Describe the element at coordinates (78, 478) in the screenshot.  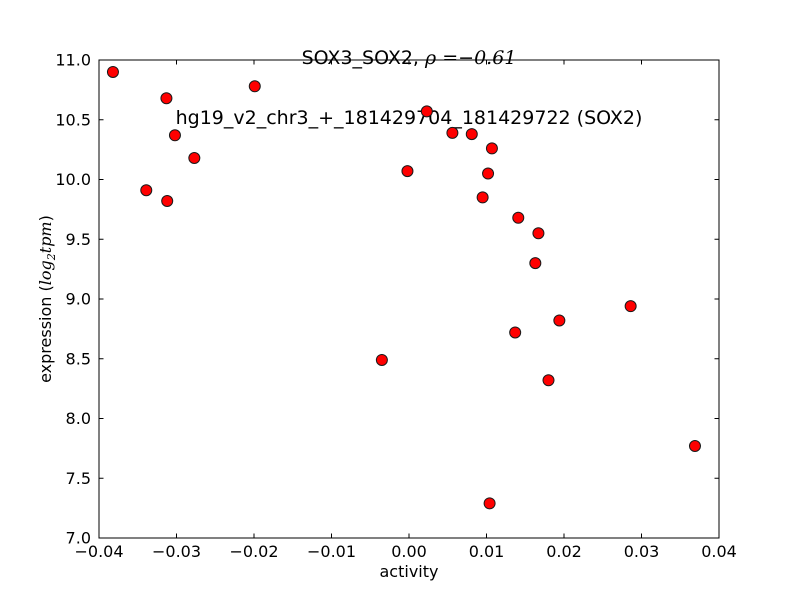
I see `y-tick-label: 7.5` at that location.